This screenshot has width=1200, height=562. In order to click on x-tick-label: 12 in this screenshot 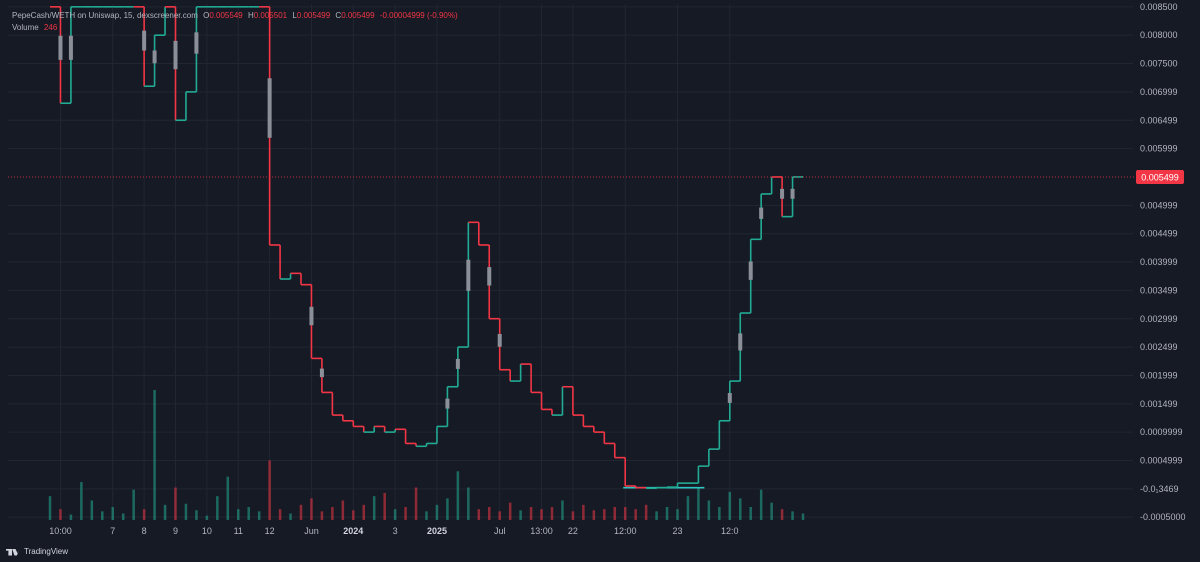, I will do `click(270, 531)`.